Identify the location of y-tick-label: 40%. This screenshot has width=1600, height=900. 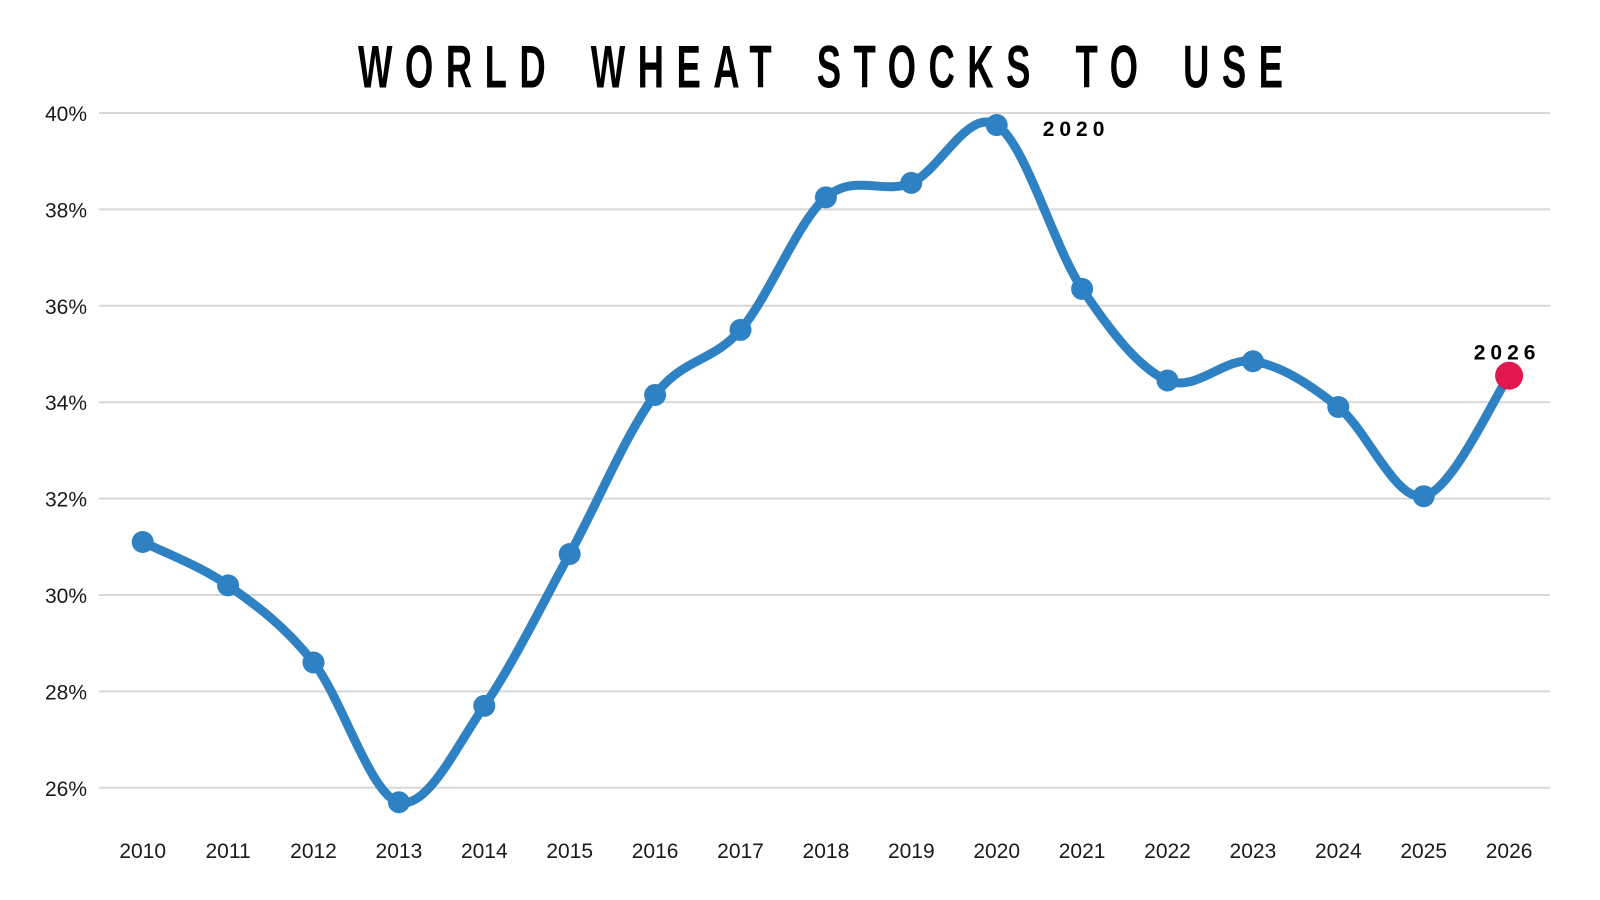
(66, 114).